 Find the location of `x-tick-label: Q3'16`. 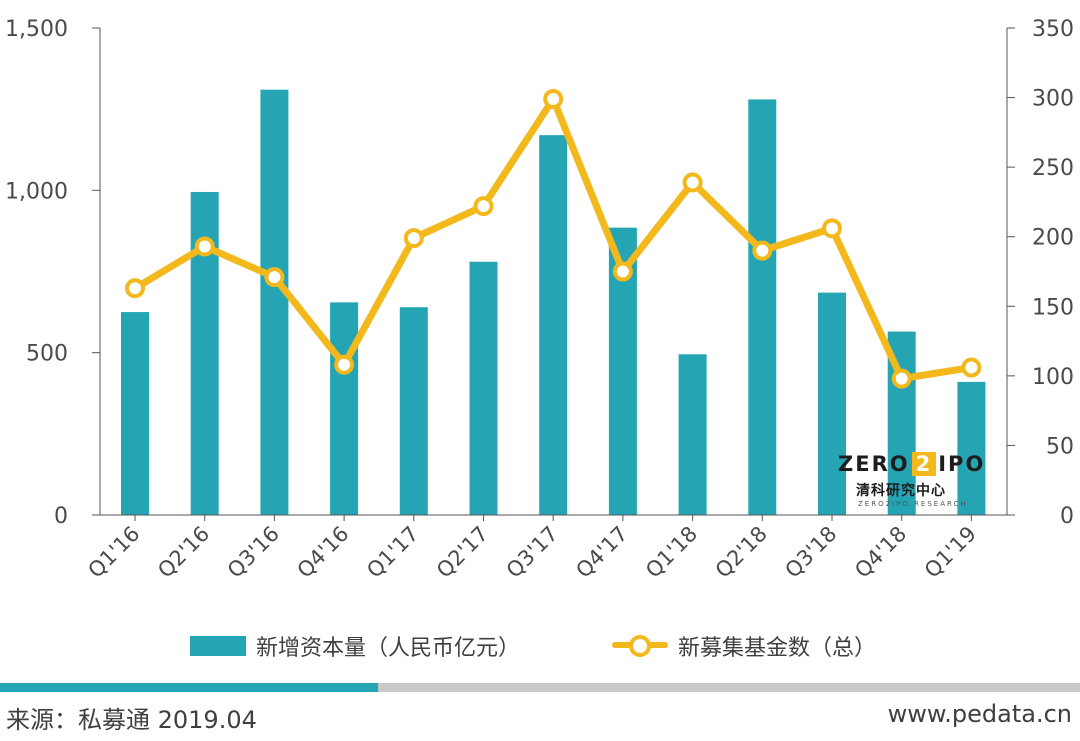

x-tick-label: Q3'16 is located at coordinates (253, 552).